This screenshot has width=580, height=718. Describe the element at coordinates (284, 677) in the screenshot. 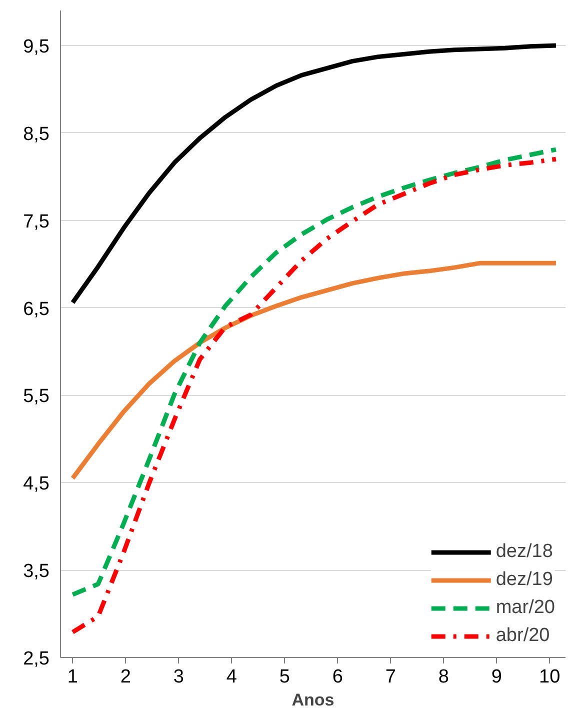

I see `x-tick-label: 5` at that location.